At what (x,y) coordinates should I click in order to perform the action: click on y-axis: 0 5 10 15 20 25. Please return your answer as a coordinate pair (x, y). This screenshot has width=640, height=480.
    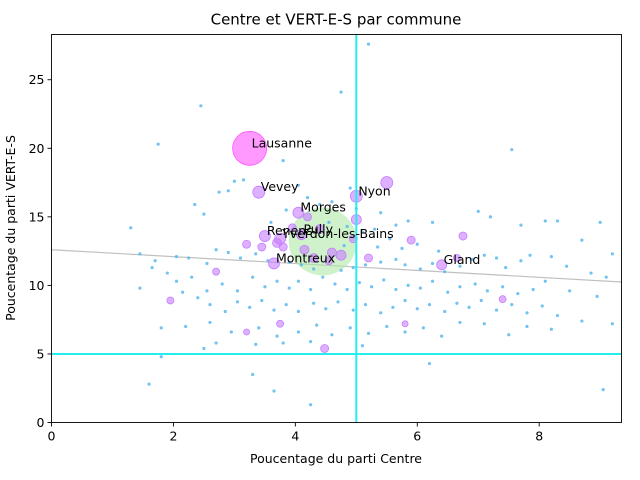
    Looking at the image, I should click on (40, 251).